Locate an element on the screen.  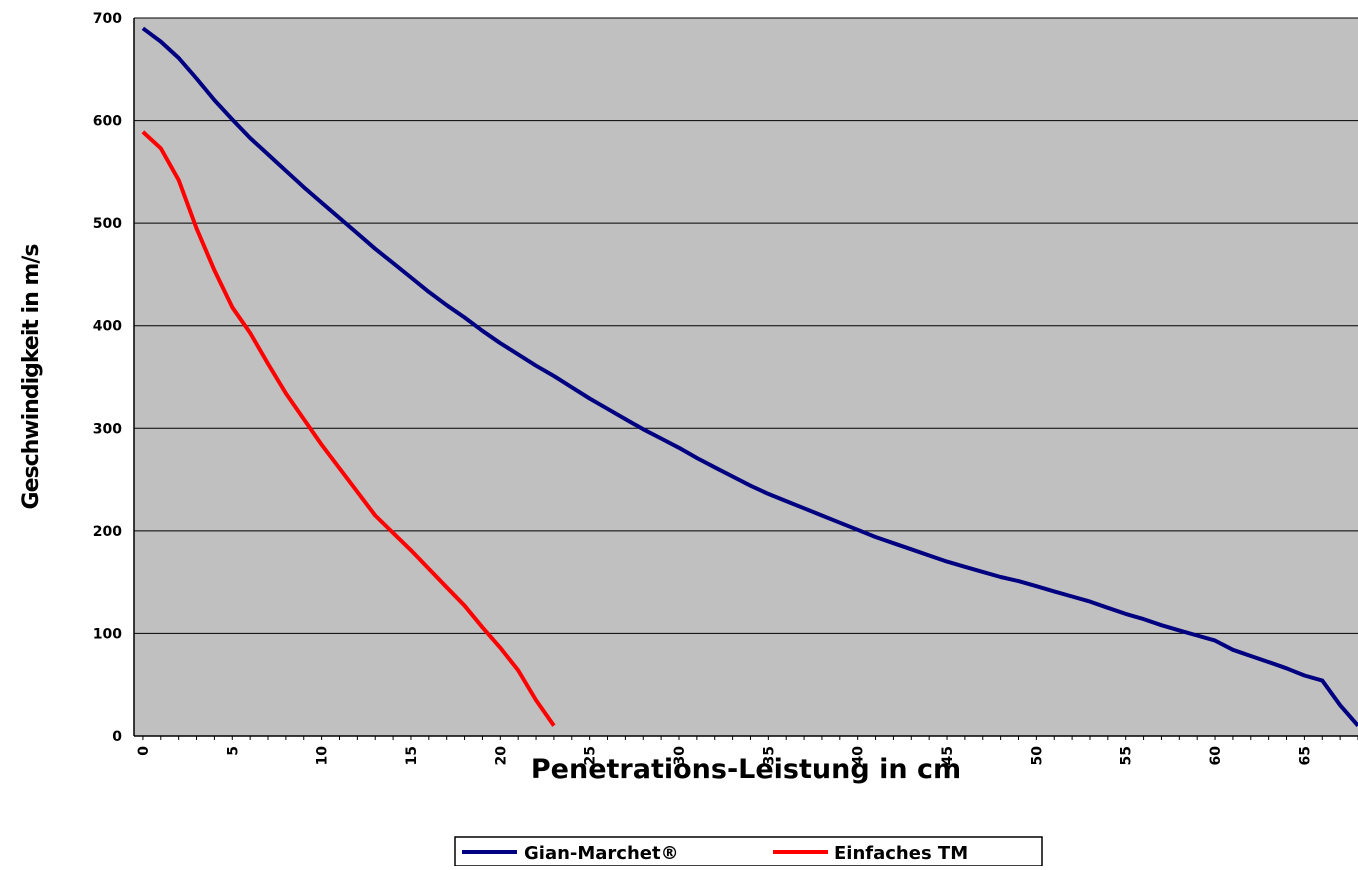
y-tick-label-500: 500 is located at coordinates (107, 224).